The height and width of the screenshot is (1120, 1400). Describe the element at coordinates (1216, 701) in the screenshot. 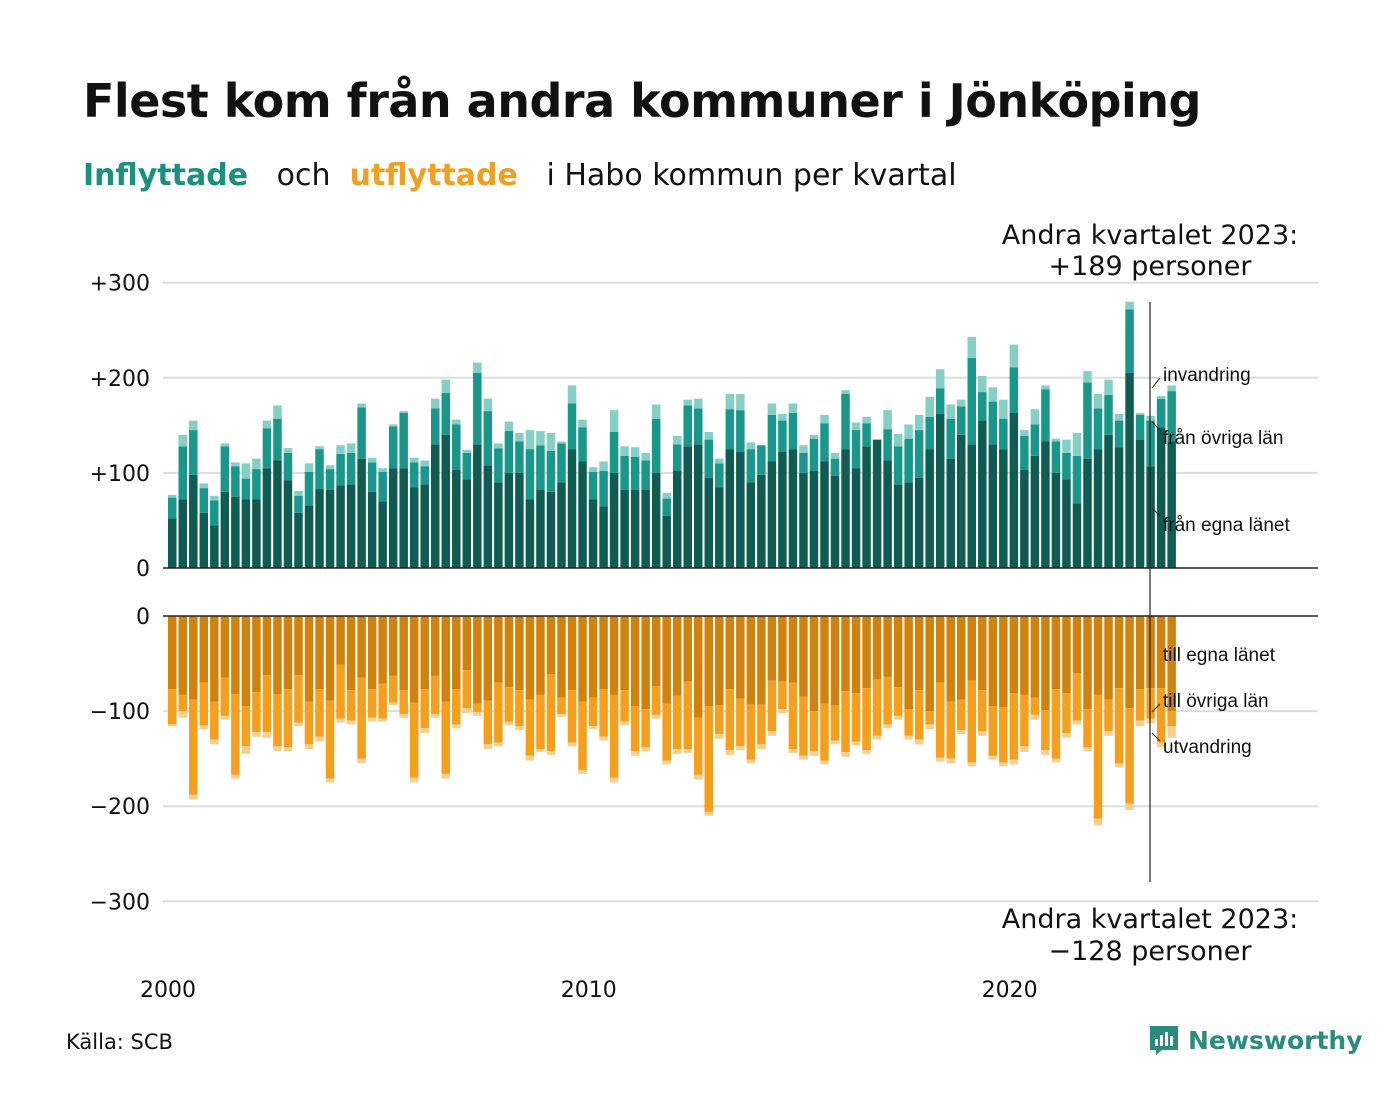

I see `series-label-till-ovriga-lan: till övriga län` at that location.